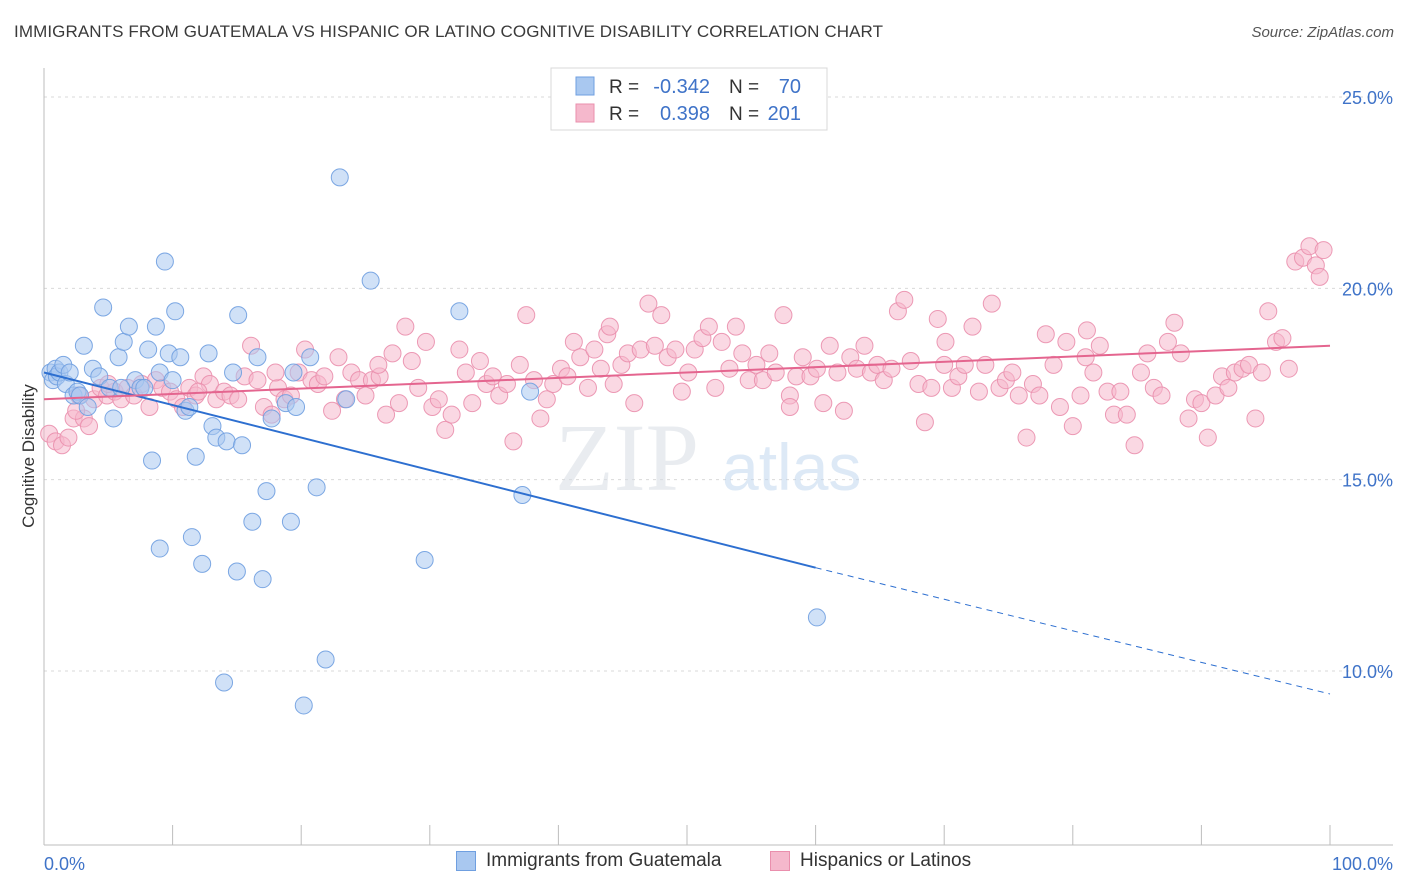 This screenshot has width=1406, height=892. What do you see at coordinates (687, 372) in the screenshot?
I see `trend-line-hispanics` at bounding box center [687, 372].